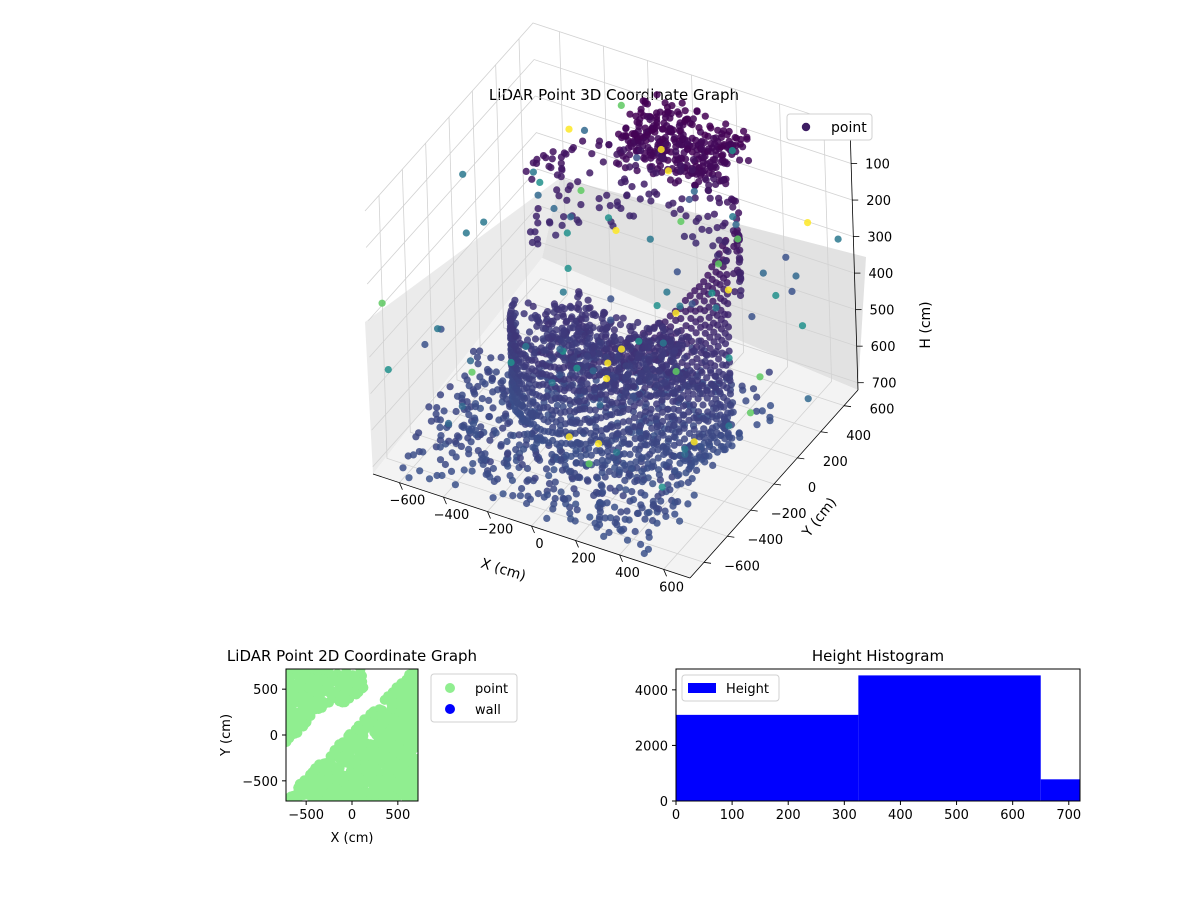  What do you see at coordinates (450, 688) in the screenshot?
I see `legend-2d-point-marker` at bounding box center [450, 688].